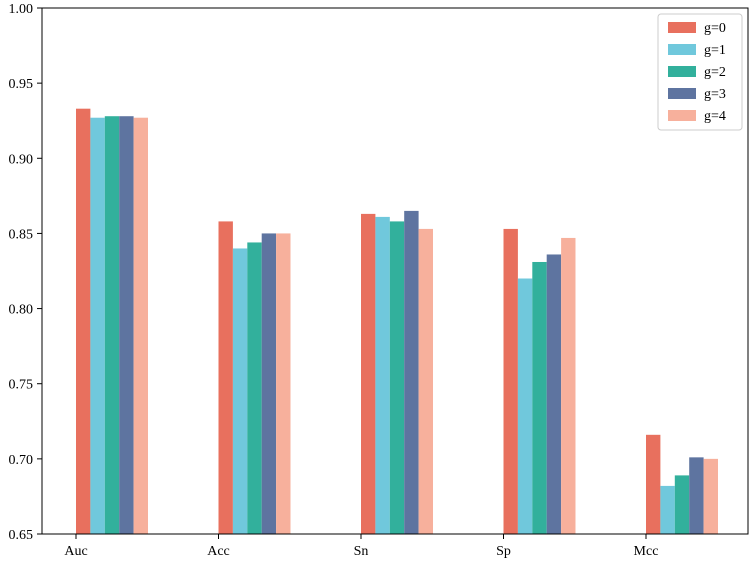  I want to click on y-tick-label: 1.00, so click(21, 9).